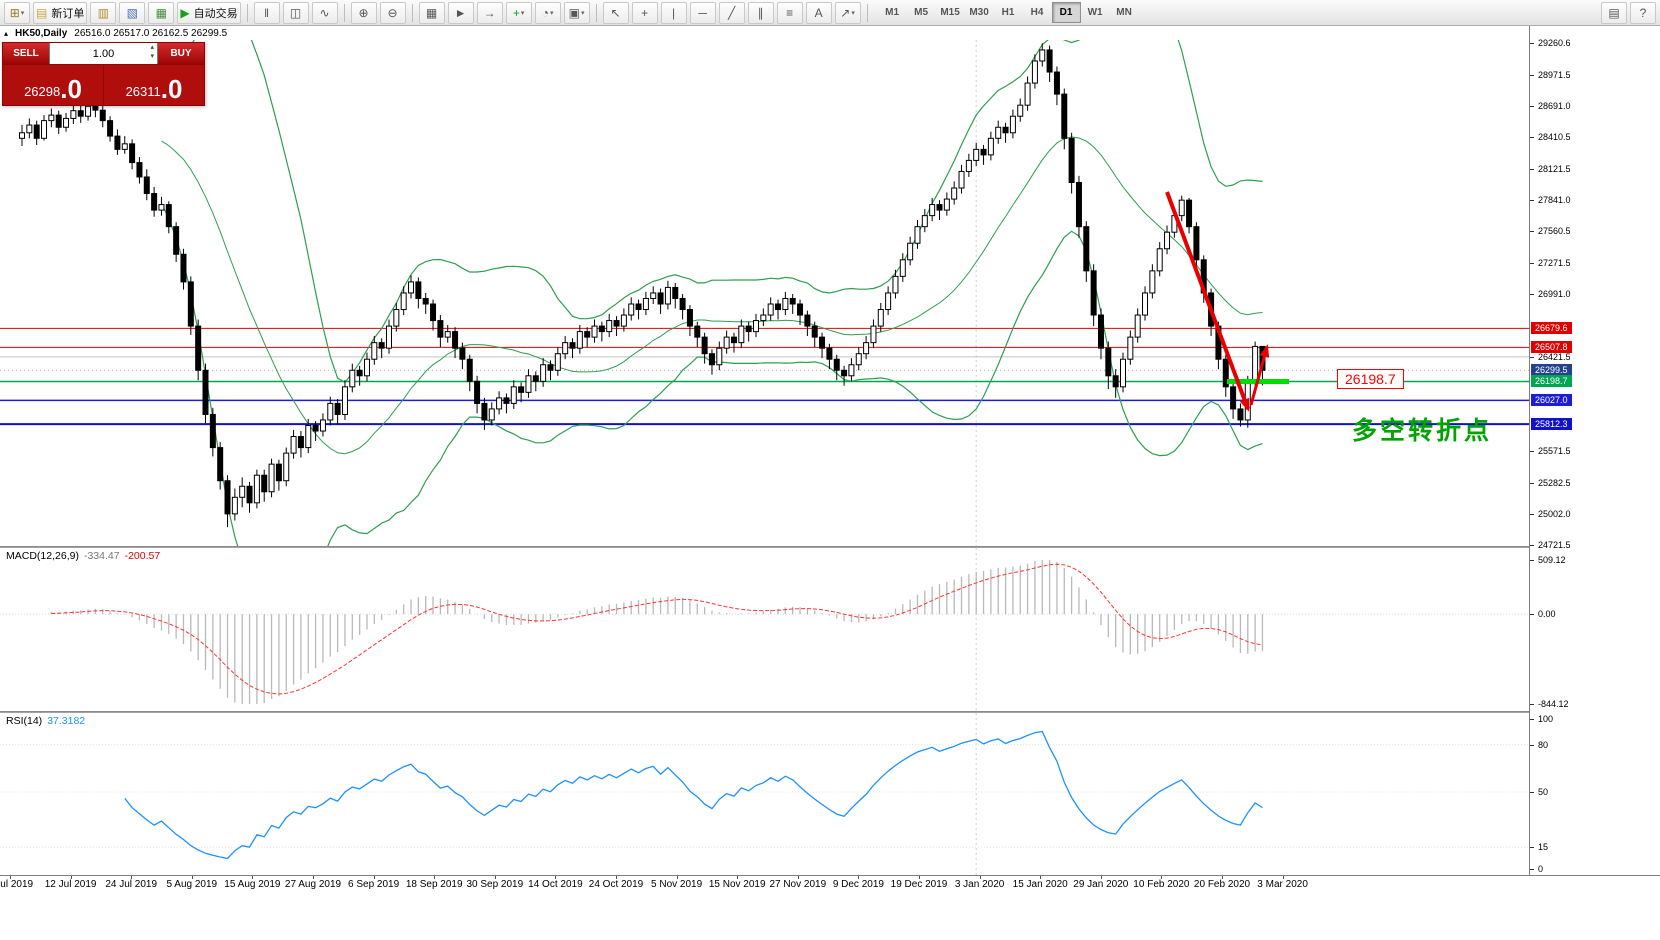  I want to click on vertical-line-icon: |, so click(673, 12).